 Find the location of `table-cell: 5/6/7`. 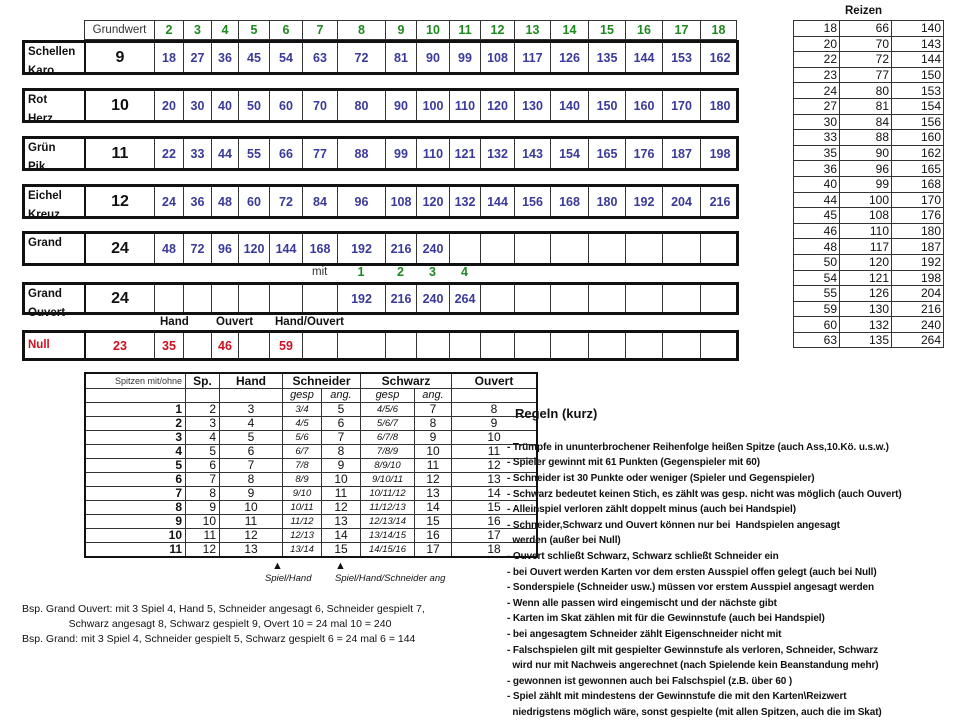

table-cell: 5/6/7 is located at coordinates (387, 423).